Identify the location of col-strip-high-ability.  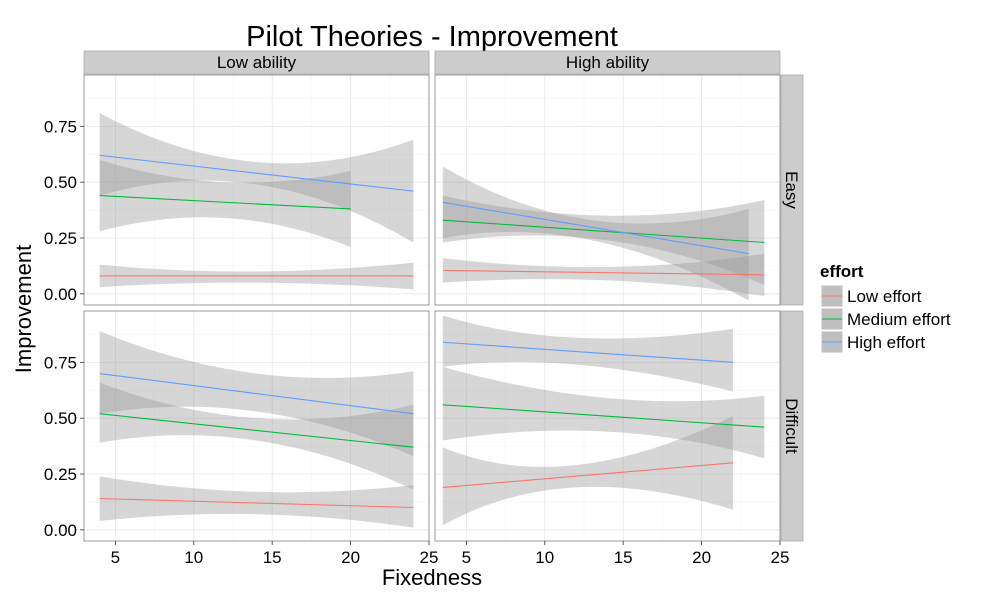
(607, 62).